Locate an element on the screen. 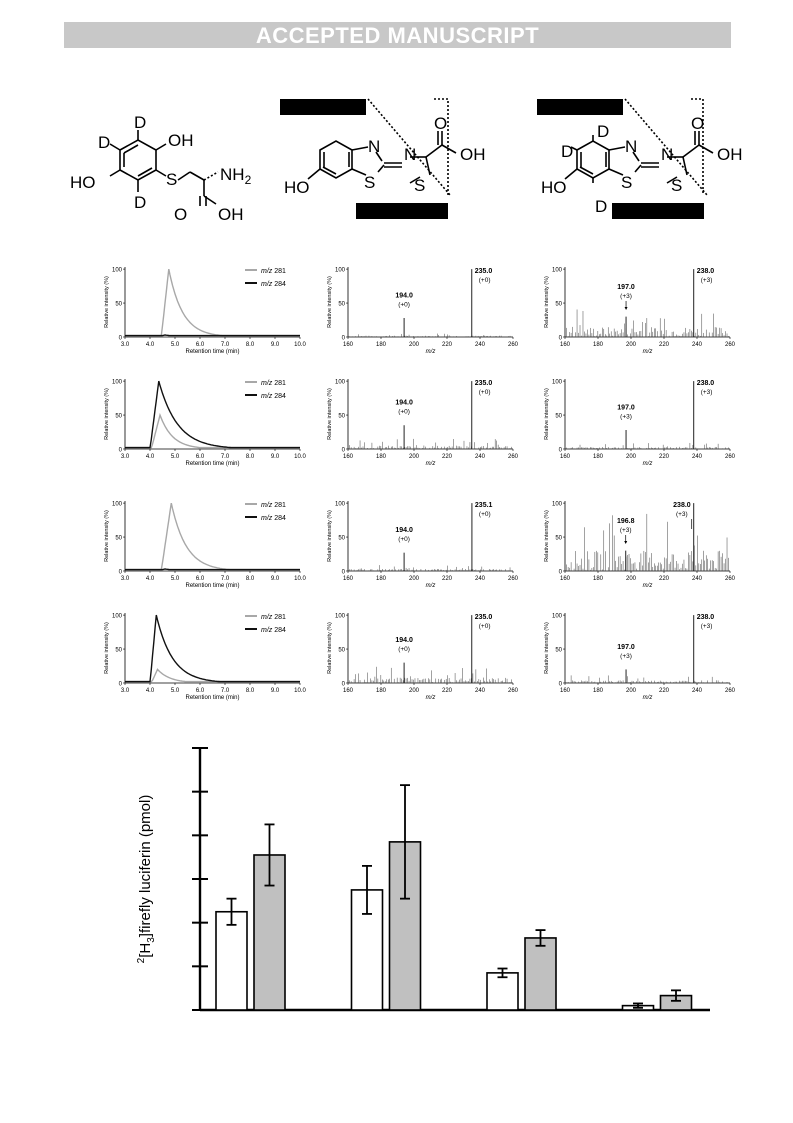 The height and width of the screenshot is (1123, 793). structure-deuterated-firefly-luciferin: D D D N N S S HO O OH is located at coordinates (640, 158).